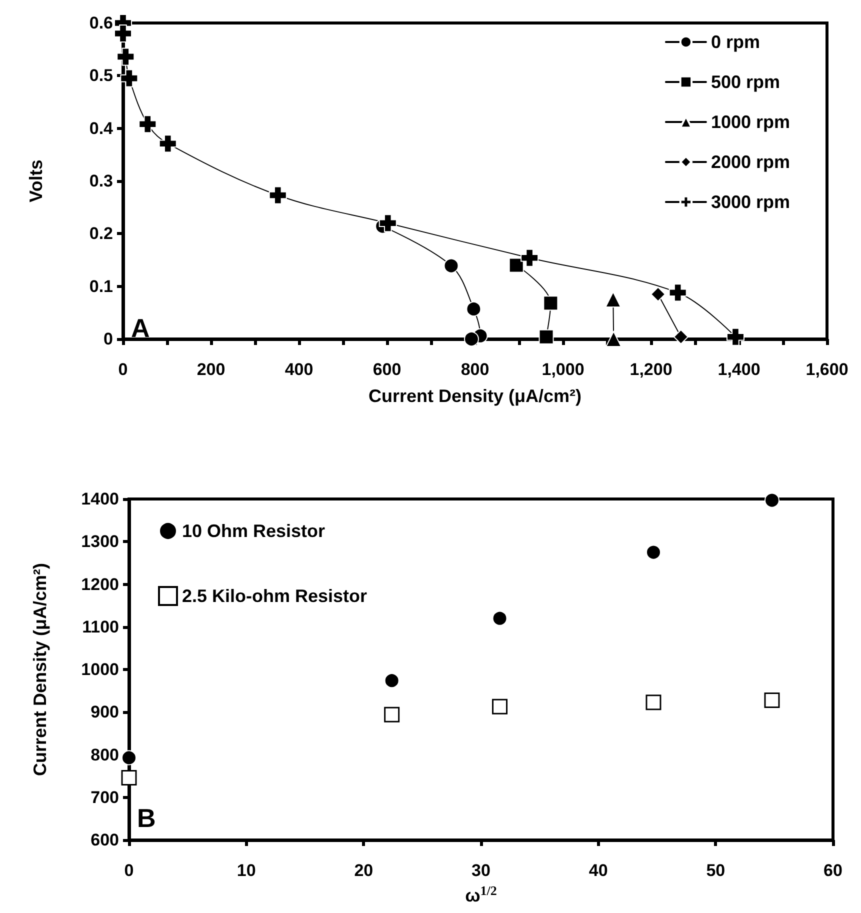  What do you see at coordinates (254, 531) in the screenshot?
I see `legend-label: 10 Ohm Resistor` at bounding box center [254, 531].